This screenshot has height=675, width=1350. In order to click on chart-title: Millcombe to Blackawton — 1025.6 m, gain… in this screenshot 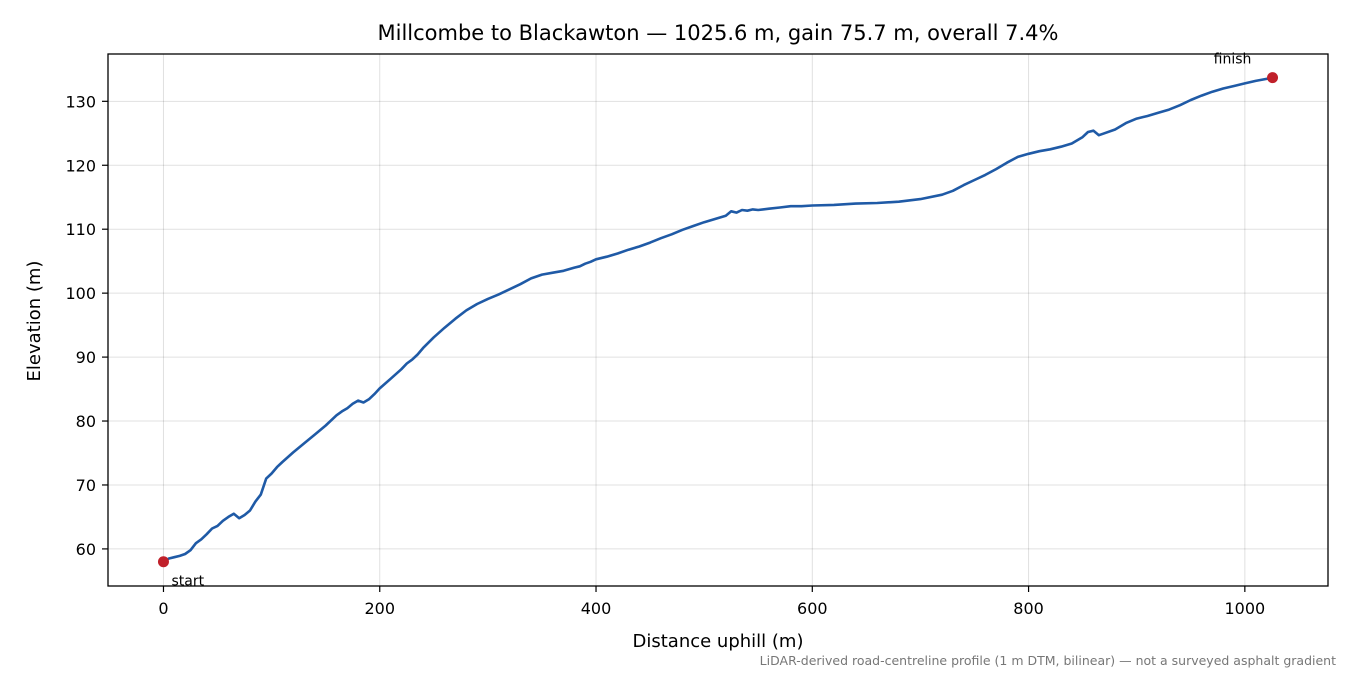, I will do `click(717, 33)`.